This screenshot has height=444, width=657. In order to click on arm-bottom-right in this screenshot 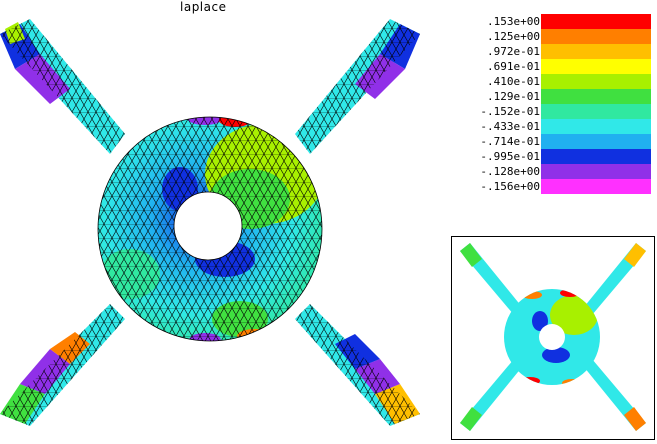, I will do `click(357, 365)`.